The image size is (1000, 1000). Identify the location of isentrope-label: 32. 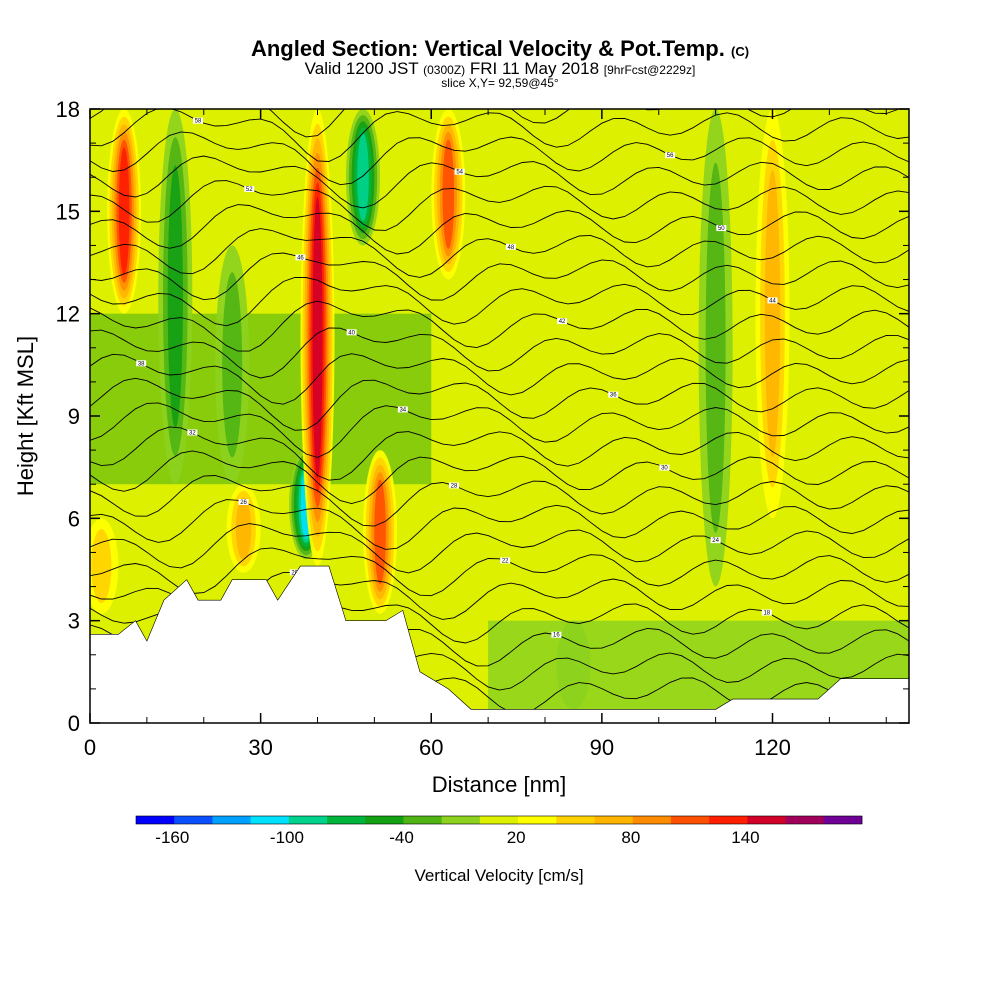
(192, 433).